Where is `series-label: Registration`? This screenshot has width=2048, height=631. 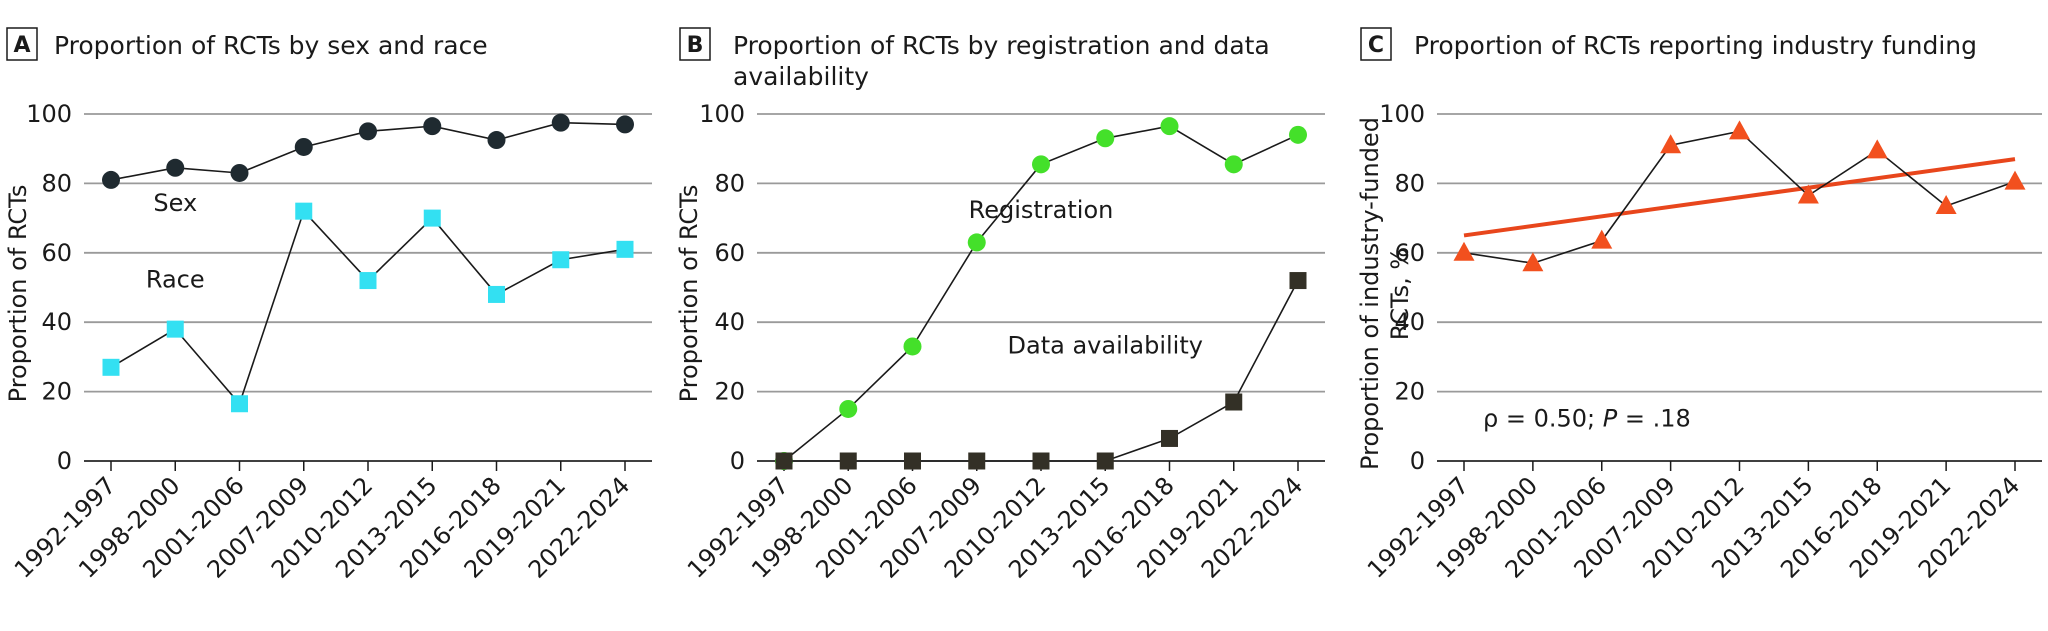
series-label: Registration is located at coordinates (1041, 210).